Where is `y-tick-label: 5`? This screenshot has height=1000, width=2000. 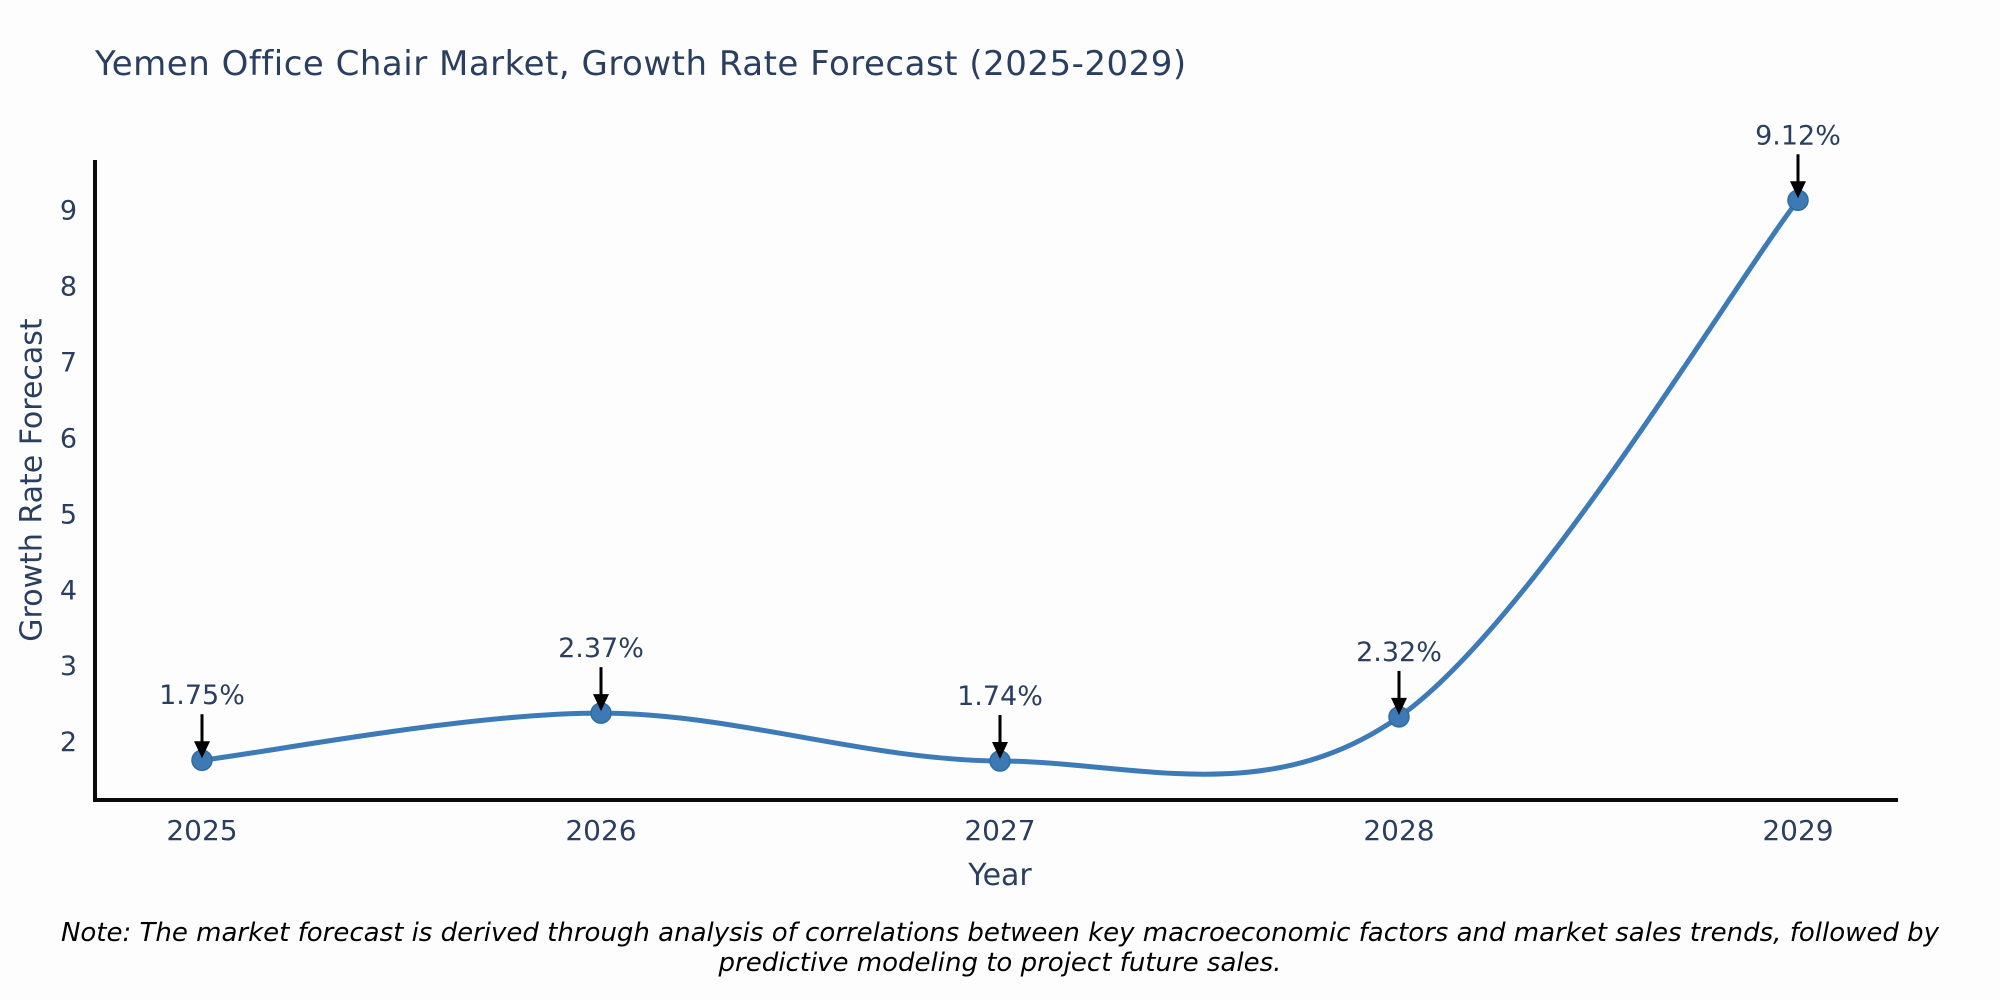
y-tick-label: 5 is located at coordinates (68, 514).